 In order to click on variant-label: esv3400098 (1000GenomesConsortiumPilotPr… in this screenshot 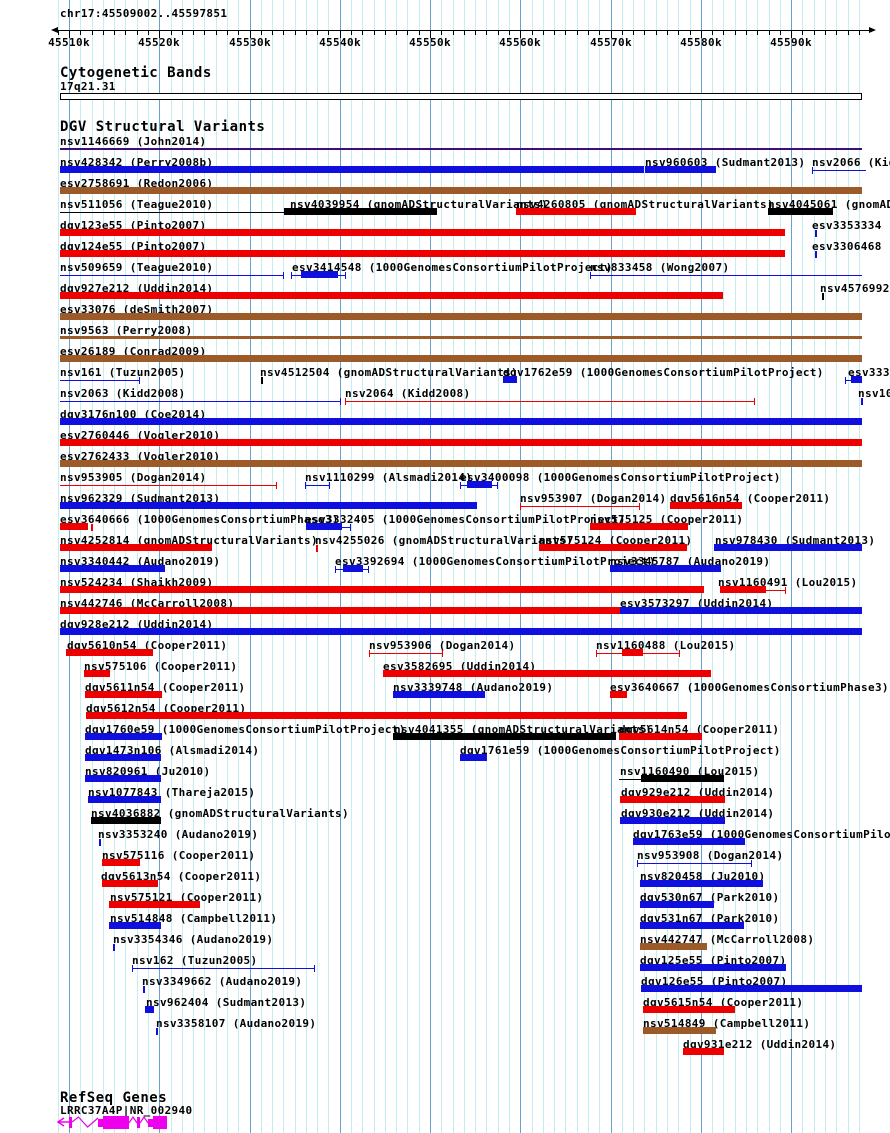, I will do `click(620, 477)`.